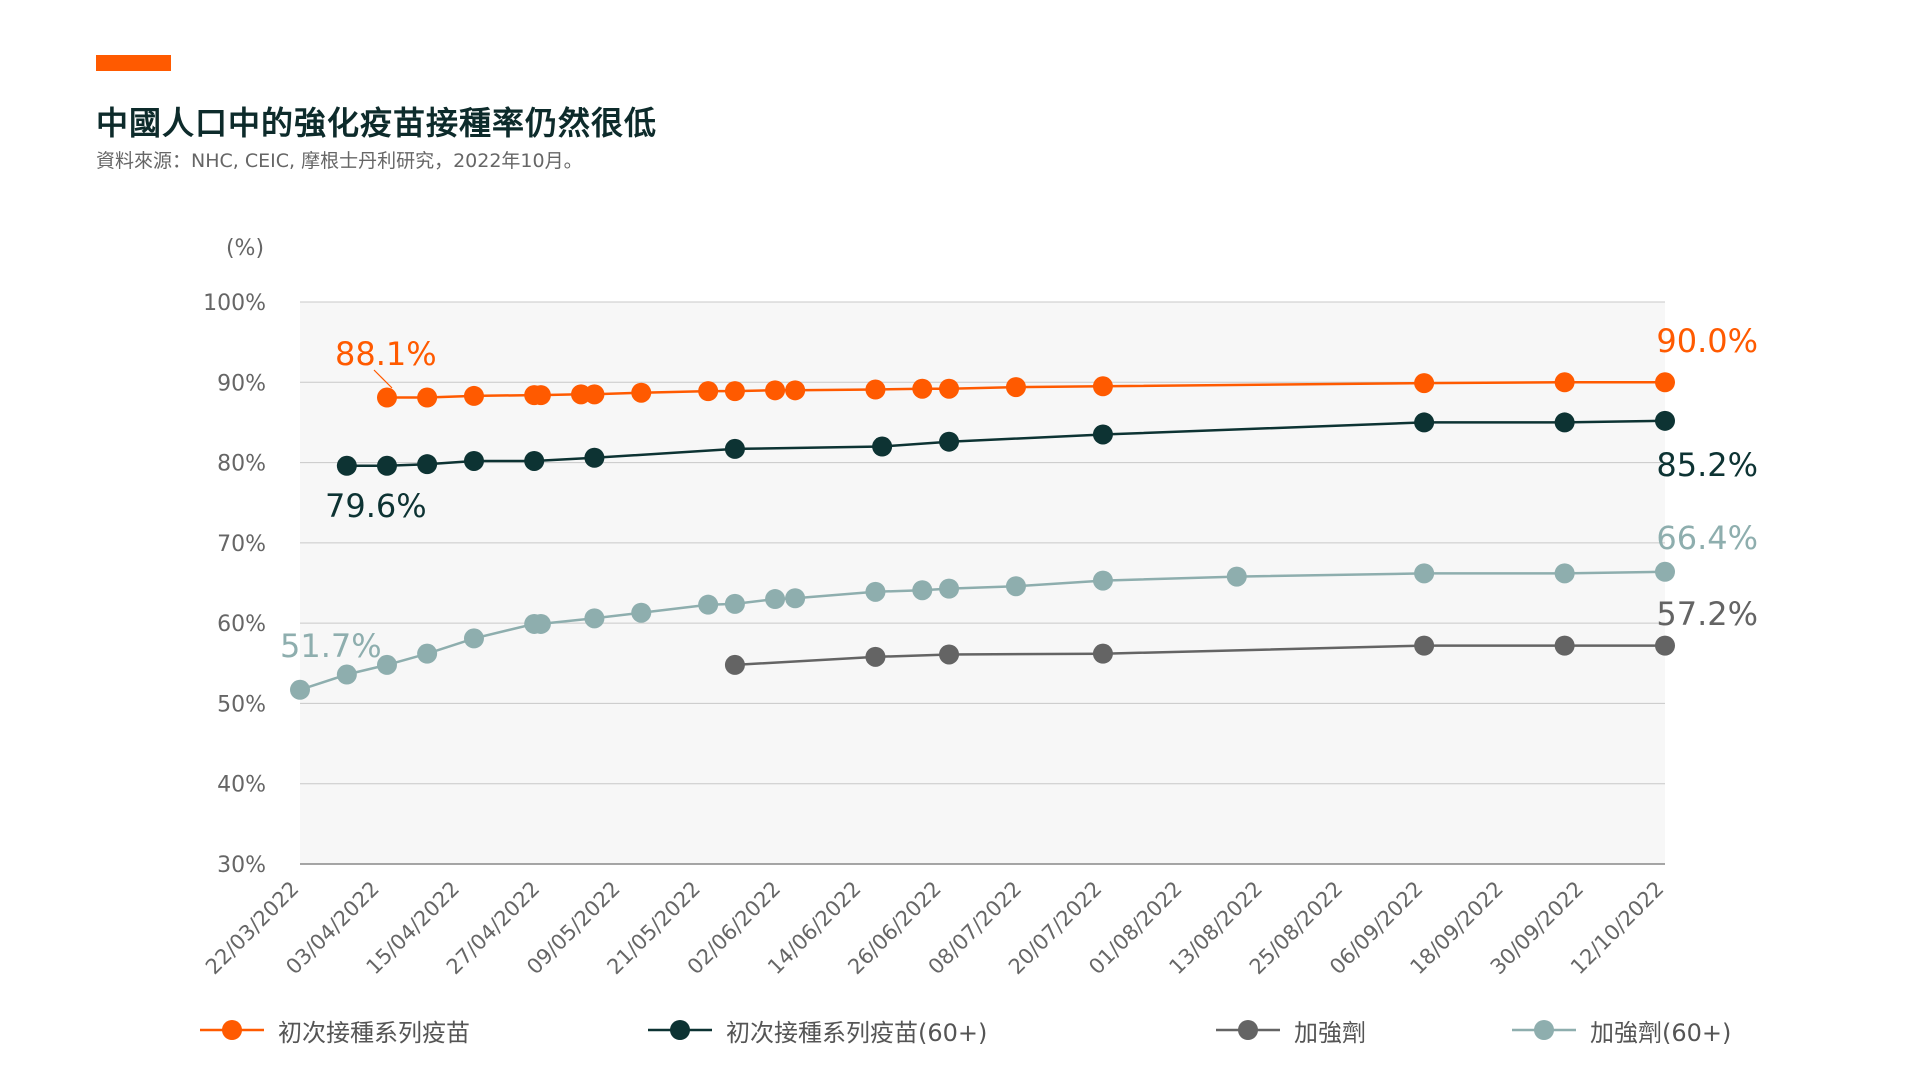 This screenshot has width=1920, height=1080. What do you see at coordinates (331, 646) in the screenshot?
I see `start-label-booster-60: 51.7%` at bounding box center [331, 646].